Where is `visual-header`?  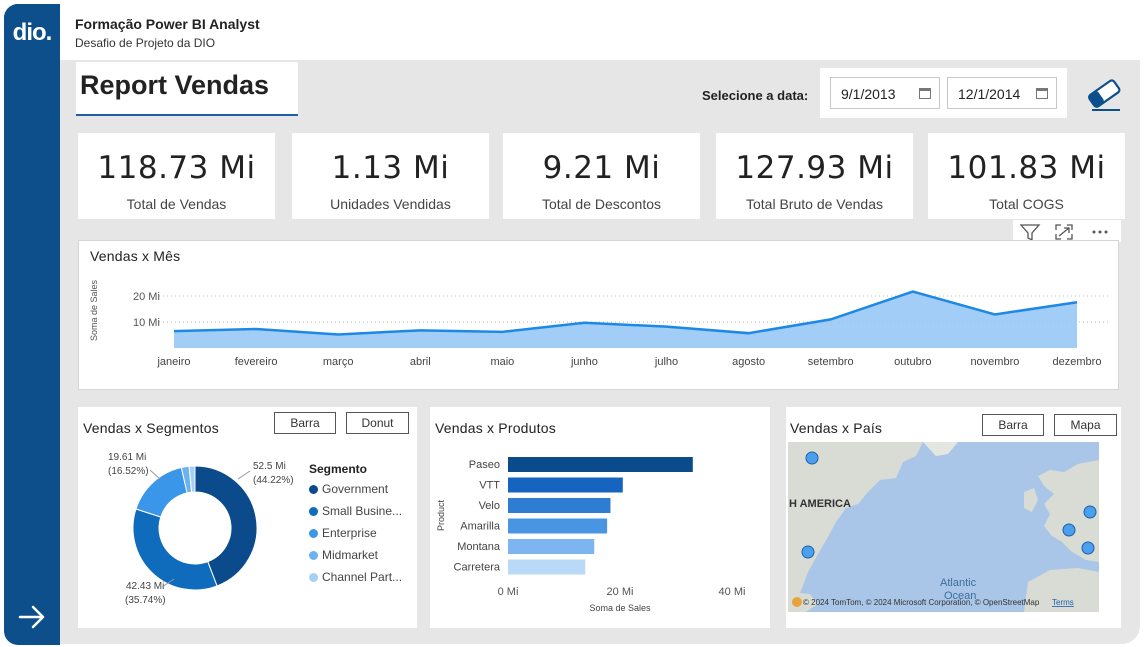
visual-header is located at coordinates (1067, 231).